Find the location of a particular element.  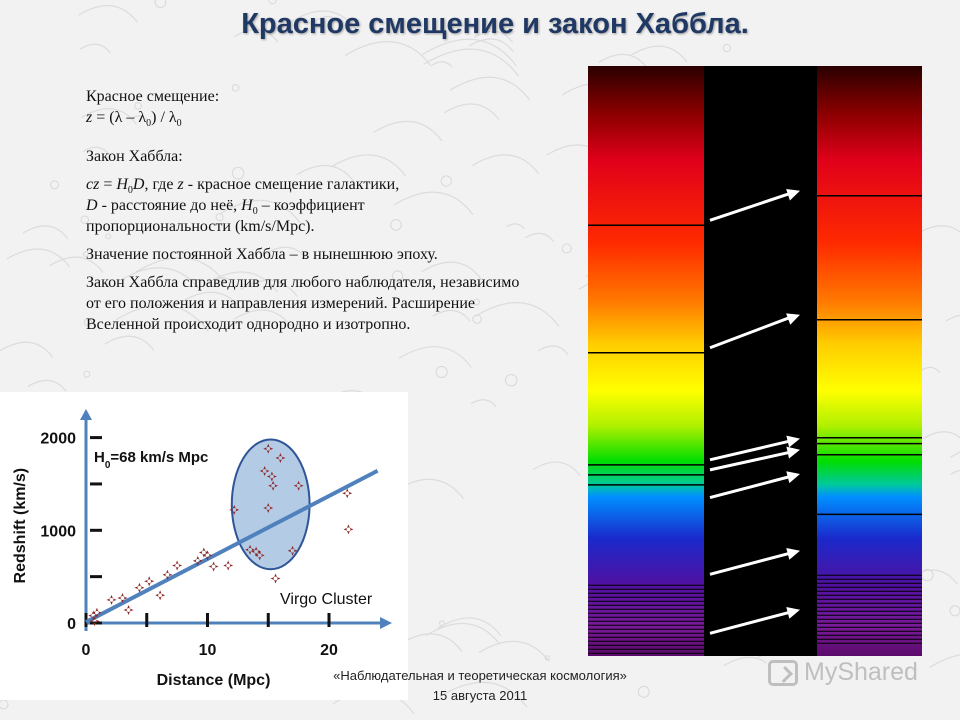

y-tick-label: 0 is located at coordinates (71, 624).